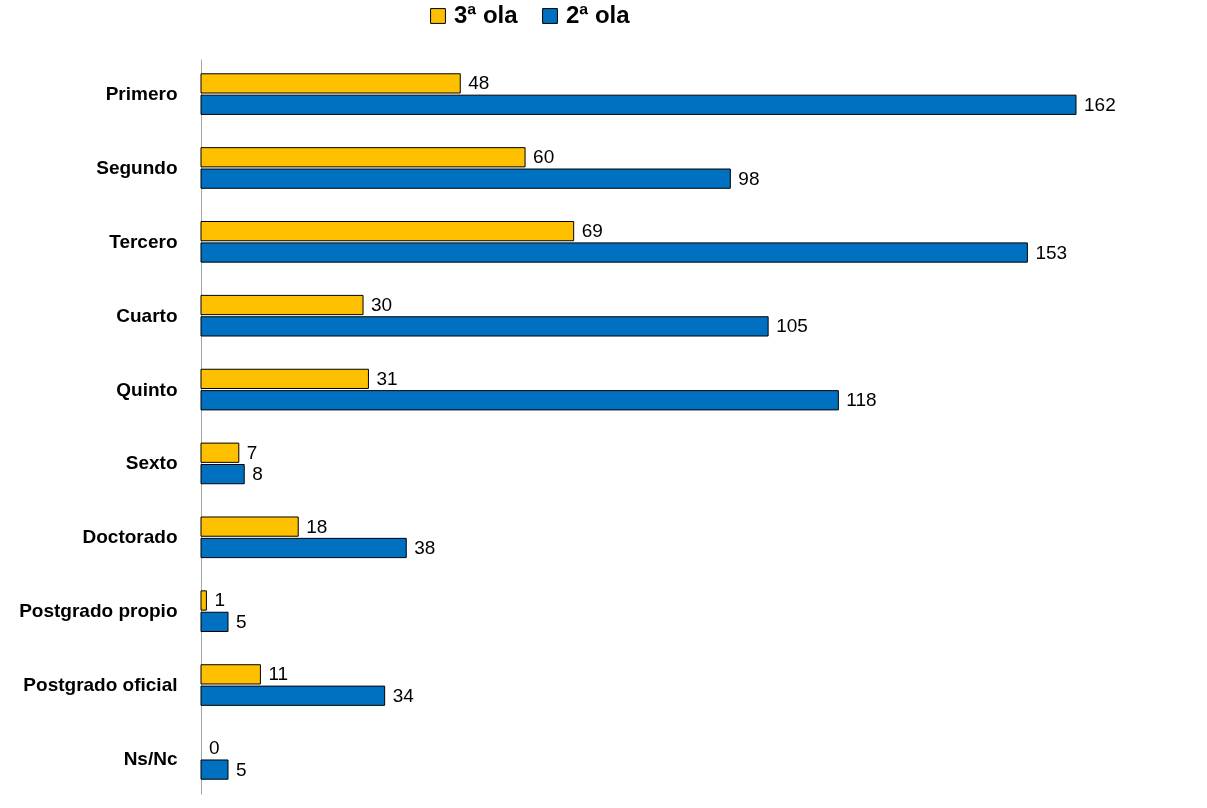 The height and width of the screenshot is (808, 1207). What do you see at coordinates (749, 178) in the screenshot?
I see `data-label: 98` at bounding box center [749, 178].